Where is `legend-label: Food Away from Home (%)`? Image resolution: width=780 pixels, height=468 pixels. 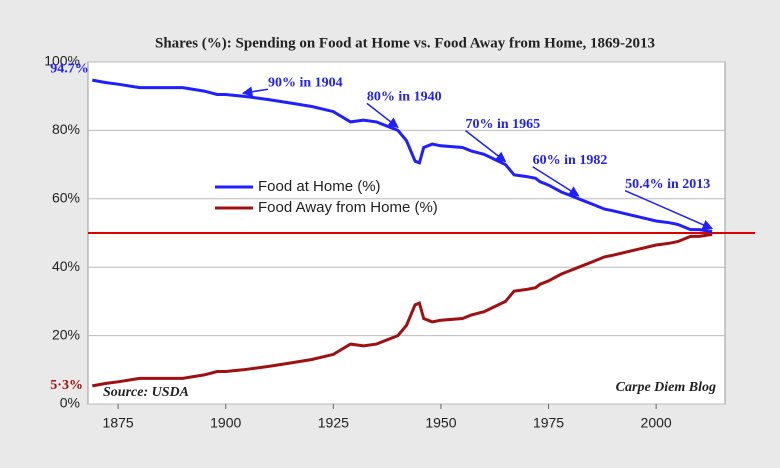 legend-label: Food Away from Home (%) is located at coordinates (348, 207).